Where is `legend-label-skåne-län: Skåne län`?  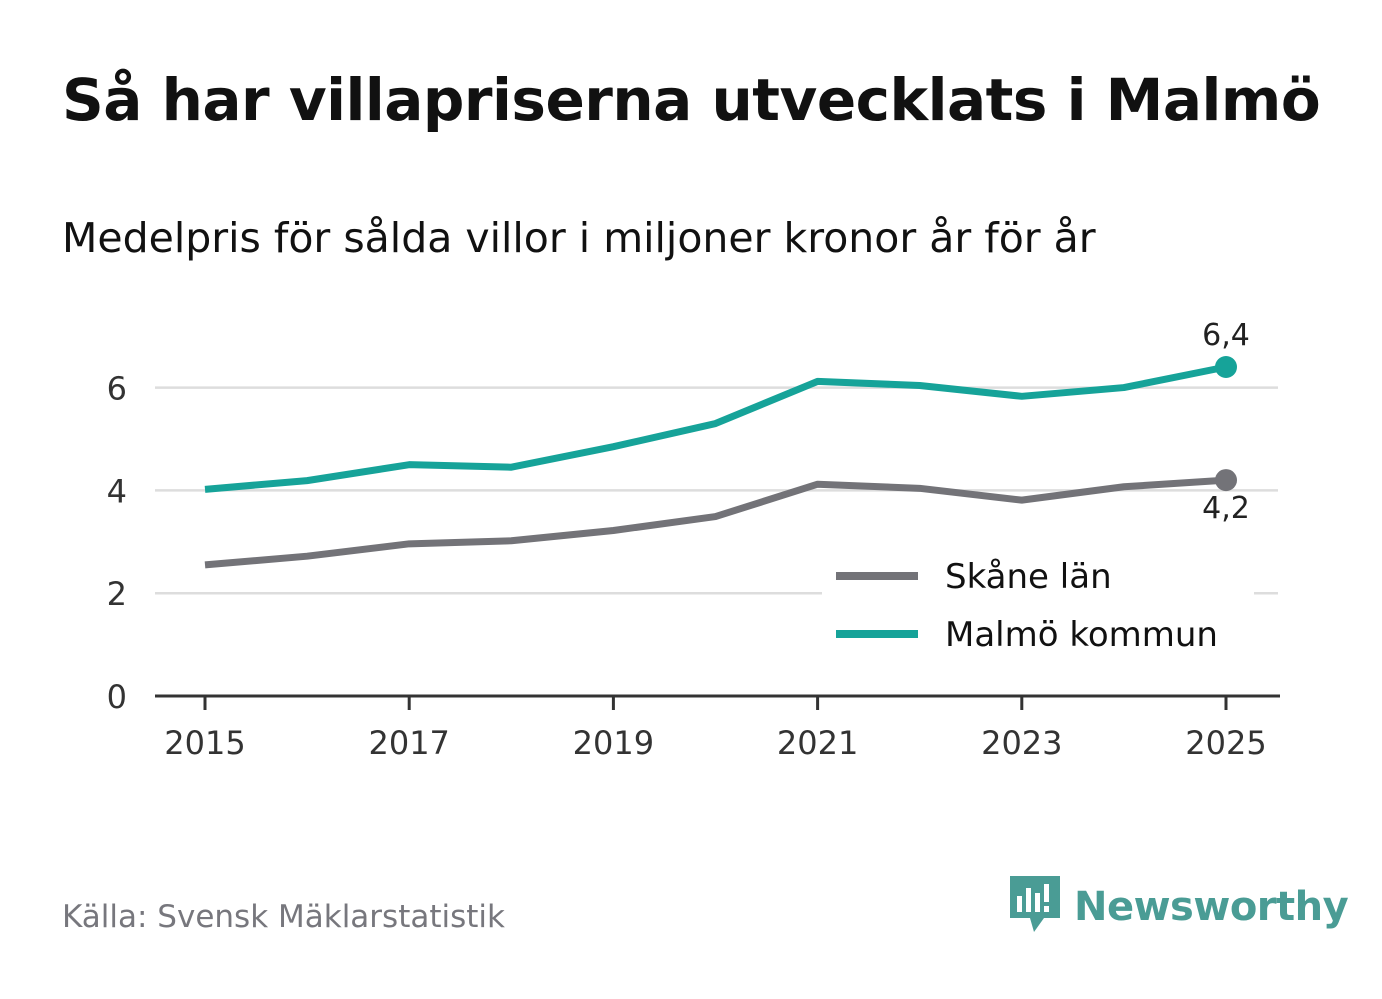
legend-label-skåne-län: Skåne län is located at coordinates (1028, 577).